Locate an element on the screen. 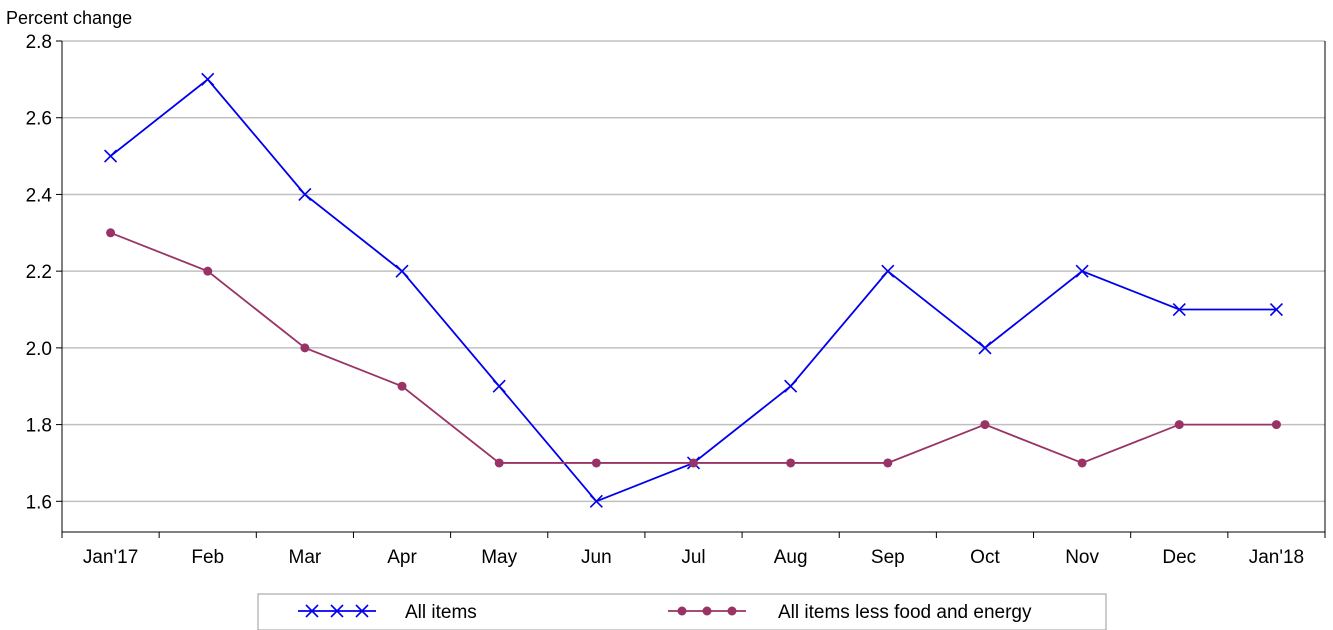 Image resolution: width=1333 pixels, height=630 pixels. x-tick-label: Nov is located at coordinates (1082, 557).